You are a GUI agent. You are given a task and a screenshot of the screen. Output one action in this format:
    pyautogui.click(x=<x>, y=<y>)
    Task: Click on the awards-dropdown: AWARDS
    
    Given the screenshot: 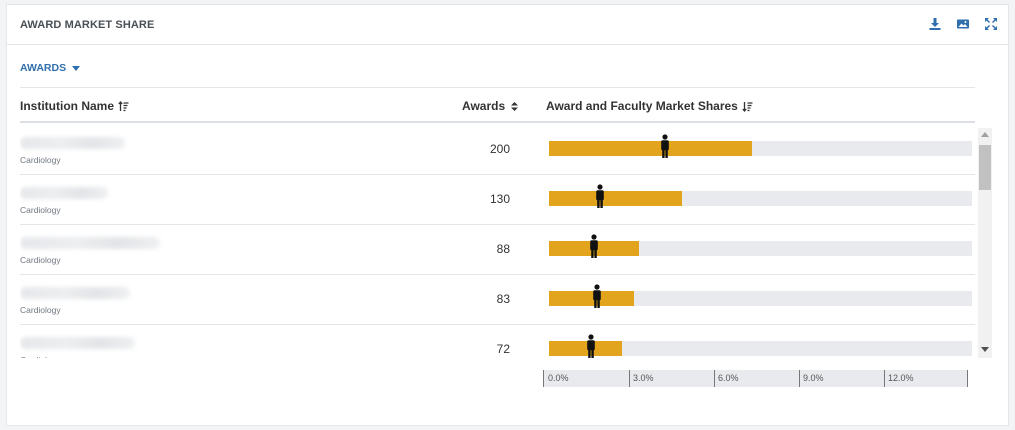 What is the action you would take?
    pyautogui.click(x=50, y=68)
    